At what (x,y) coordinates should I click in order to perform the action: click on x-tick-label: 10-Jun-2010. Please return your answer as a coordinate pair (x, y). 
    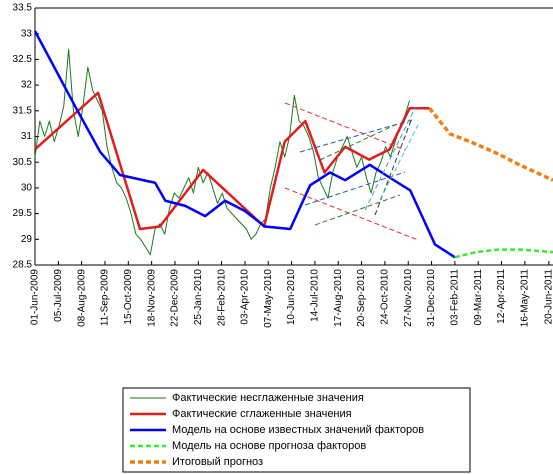
    Looking at the image, I should click on (291, 297).